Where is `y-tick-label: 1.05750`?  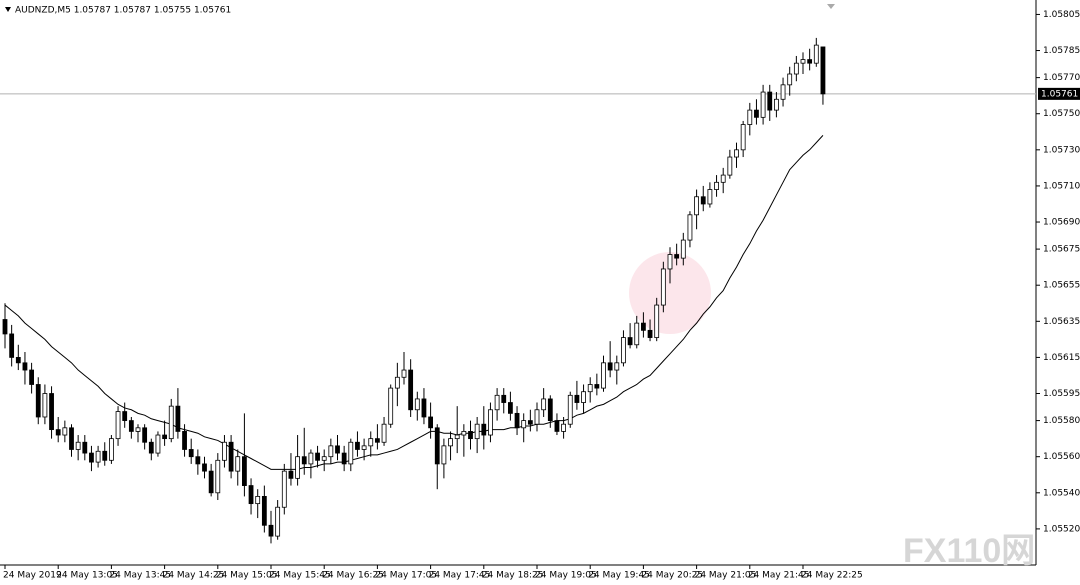 y-tick-label: 1.05750 is located at coordinates (1061, 114).